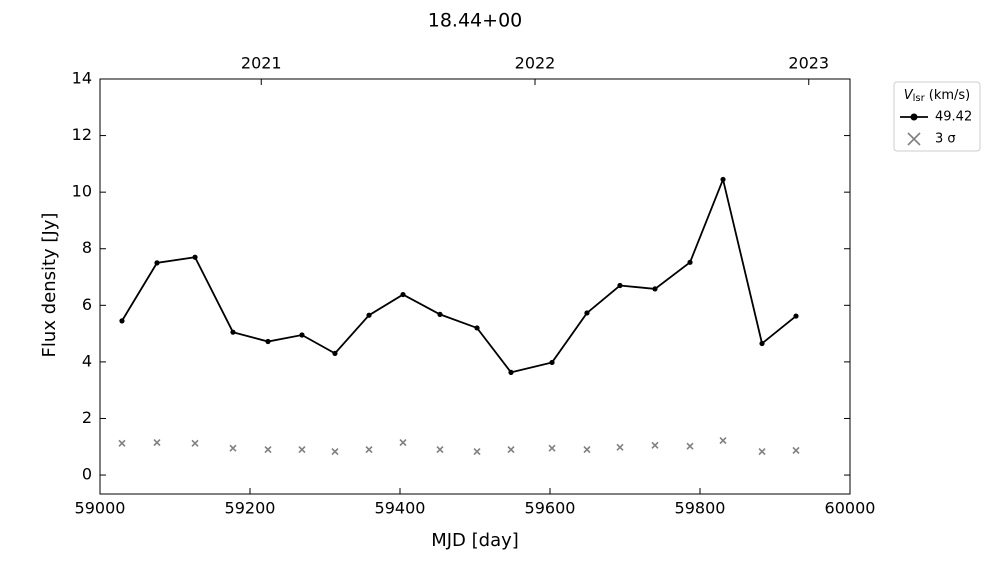  I want to click on legend-box, so click(937, 116).